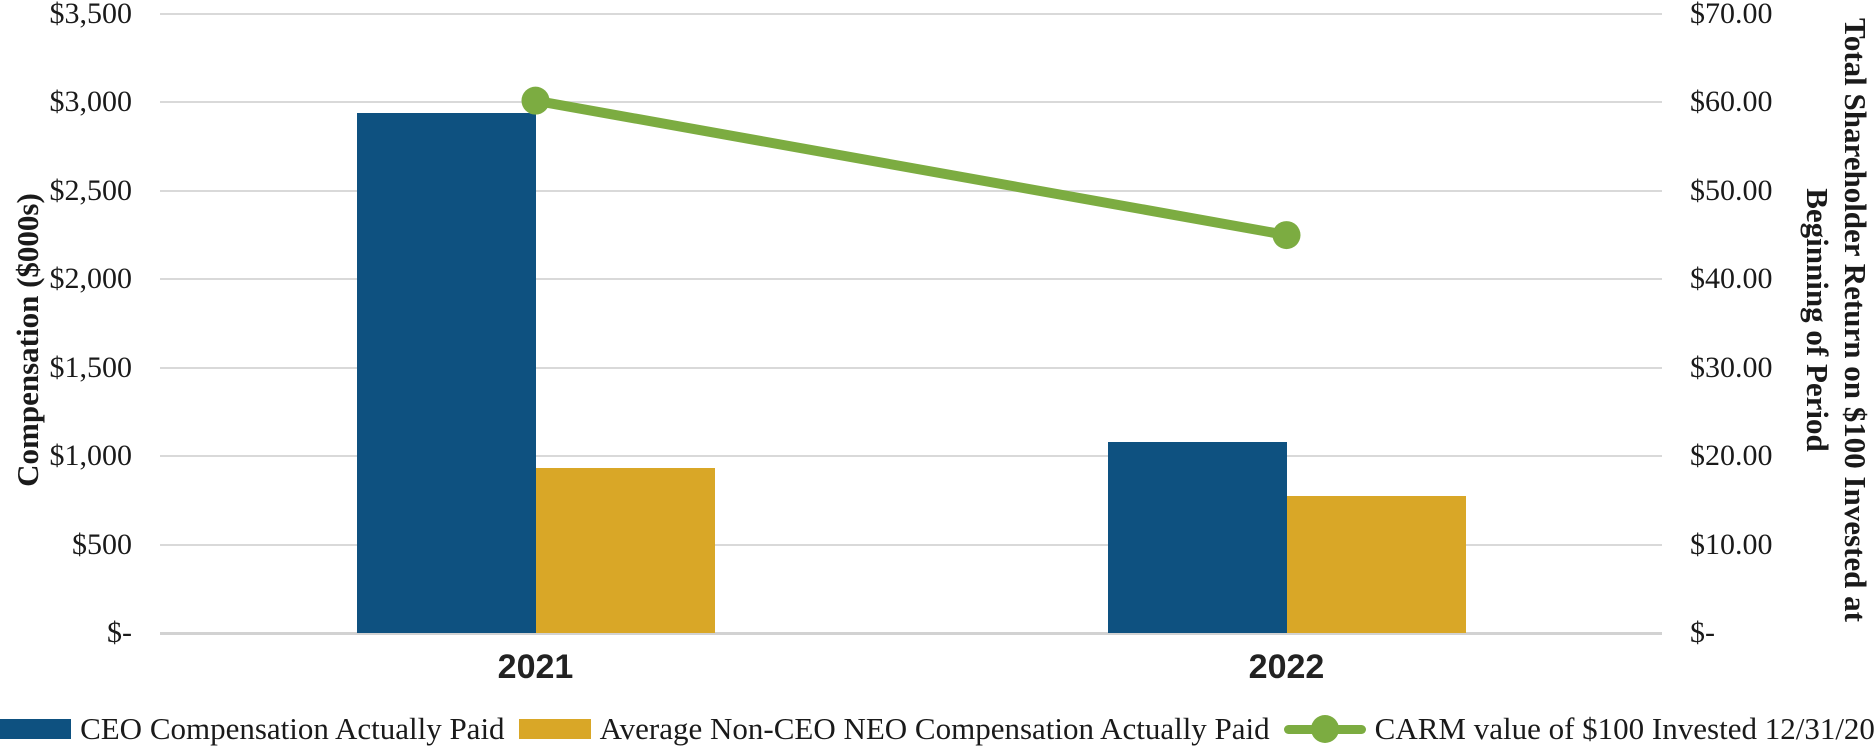 This screenshot has width=1874, height=749. I want to click on left-axis-tick-3: $1,500, so click(91, 367).